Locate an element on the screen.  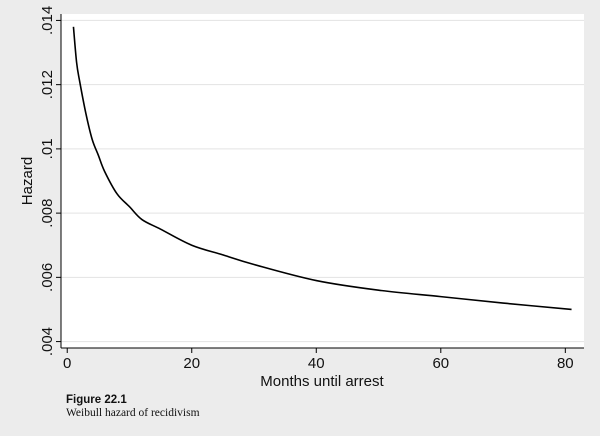
y-tick-label: .01 is located at coordinates (47, 148).